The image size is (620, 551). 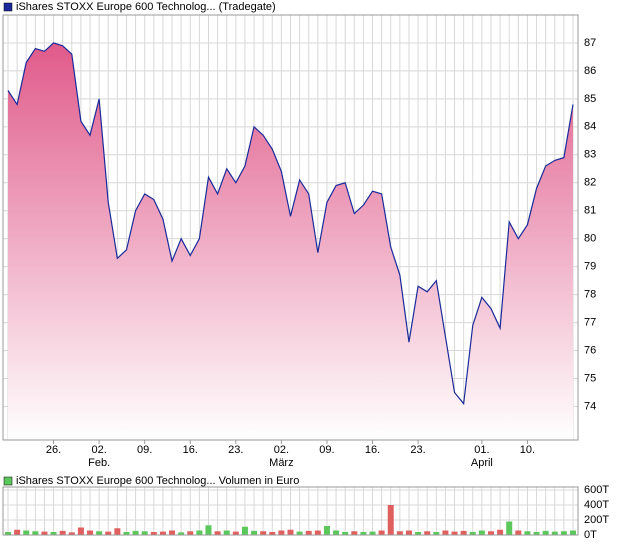 I want to click on y-tick-label: 82, so click(x=590, y=183).